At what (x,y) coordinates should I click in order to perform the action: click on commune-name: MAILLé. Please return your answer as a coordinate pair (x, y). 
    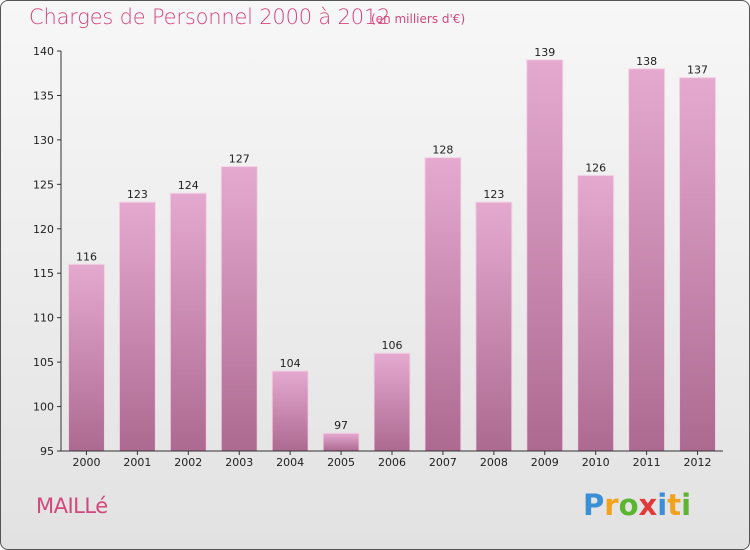
    Looking at the image, I should click on (72, 506).